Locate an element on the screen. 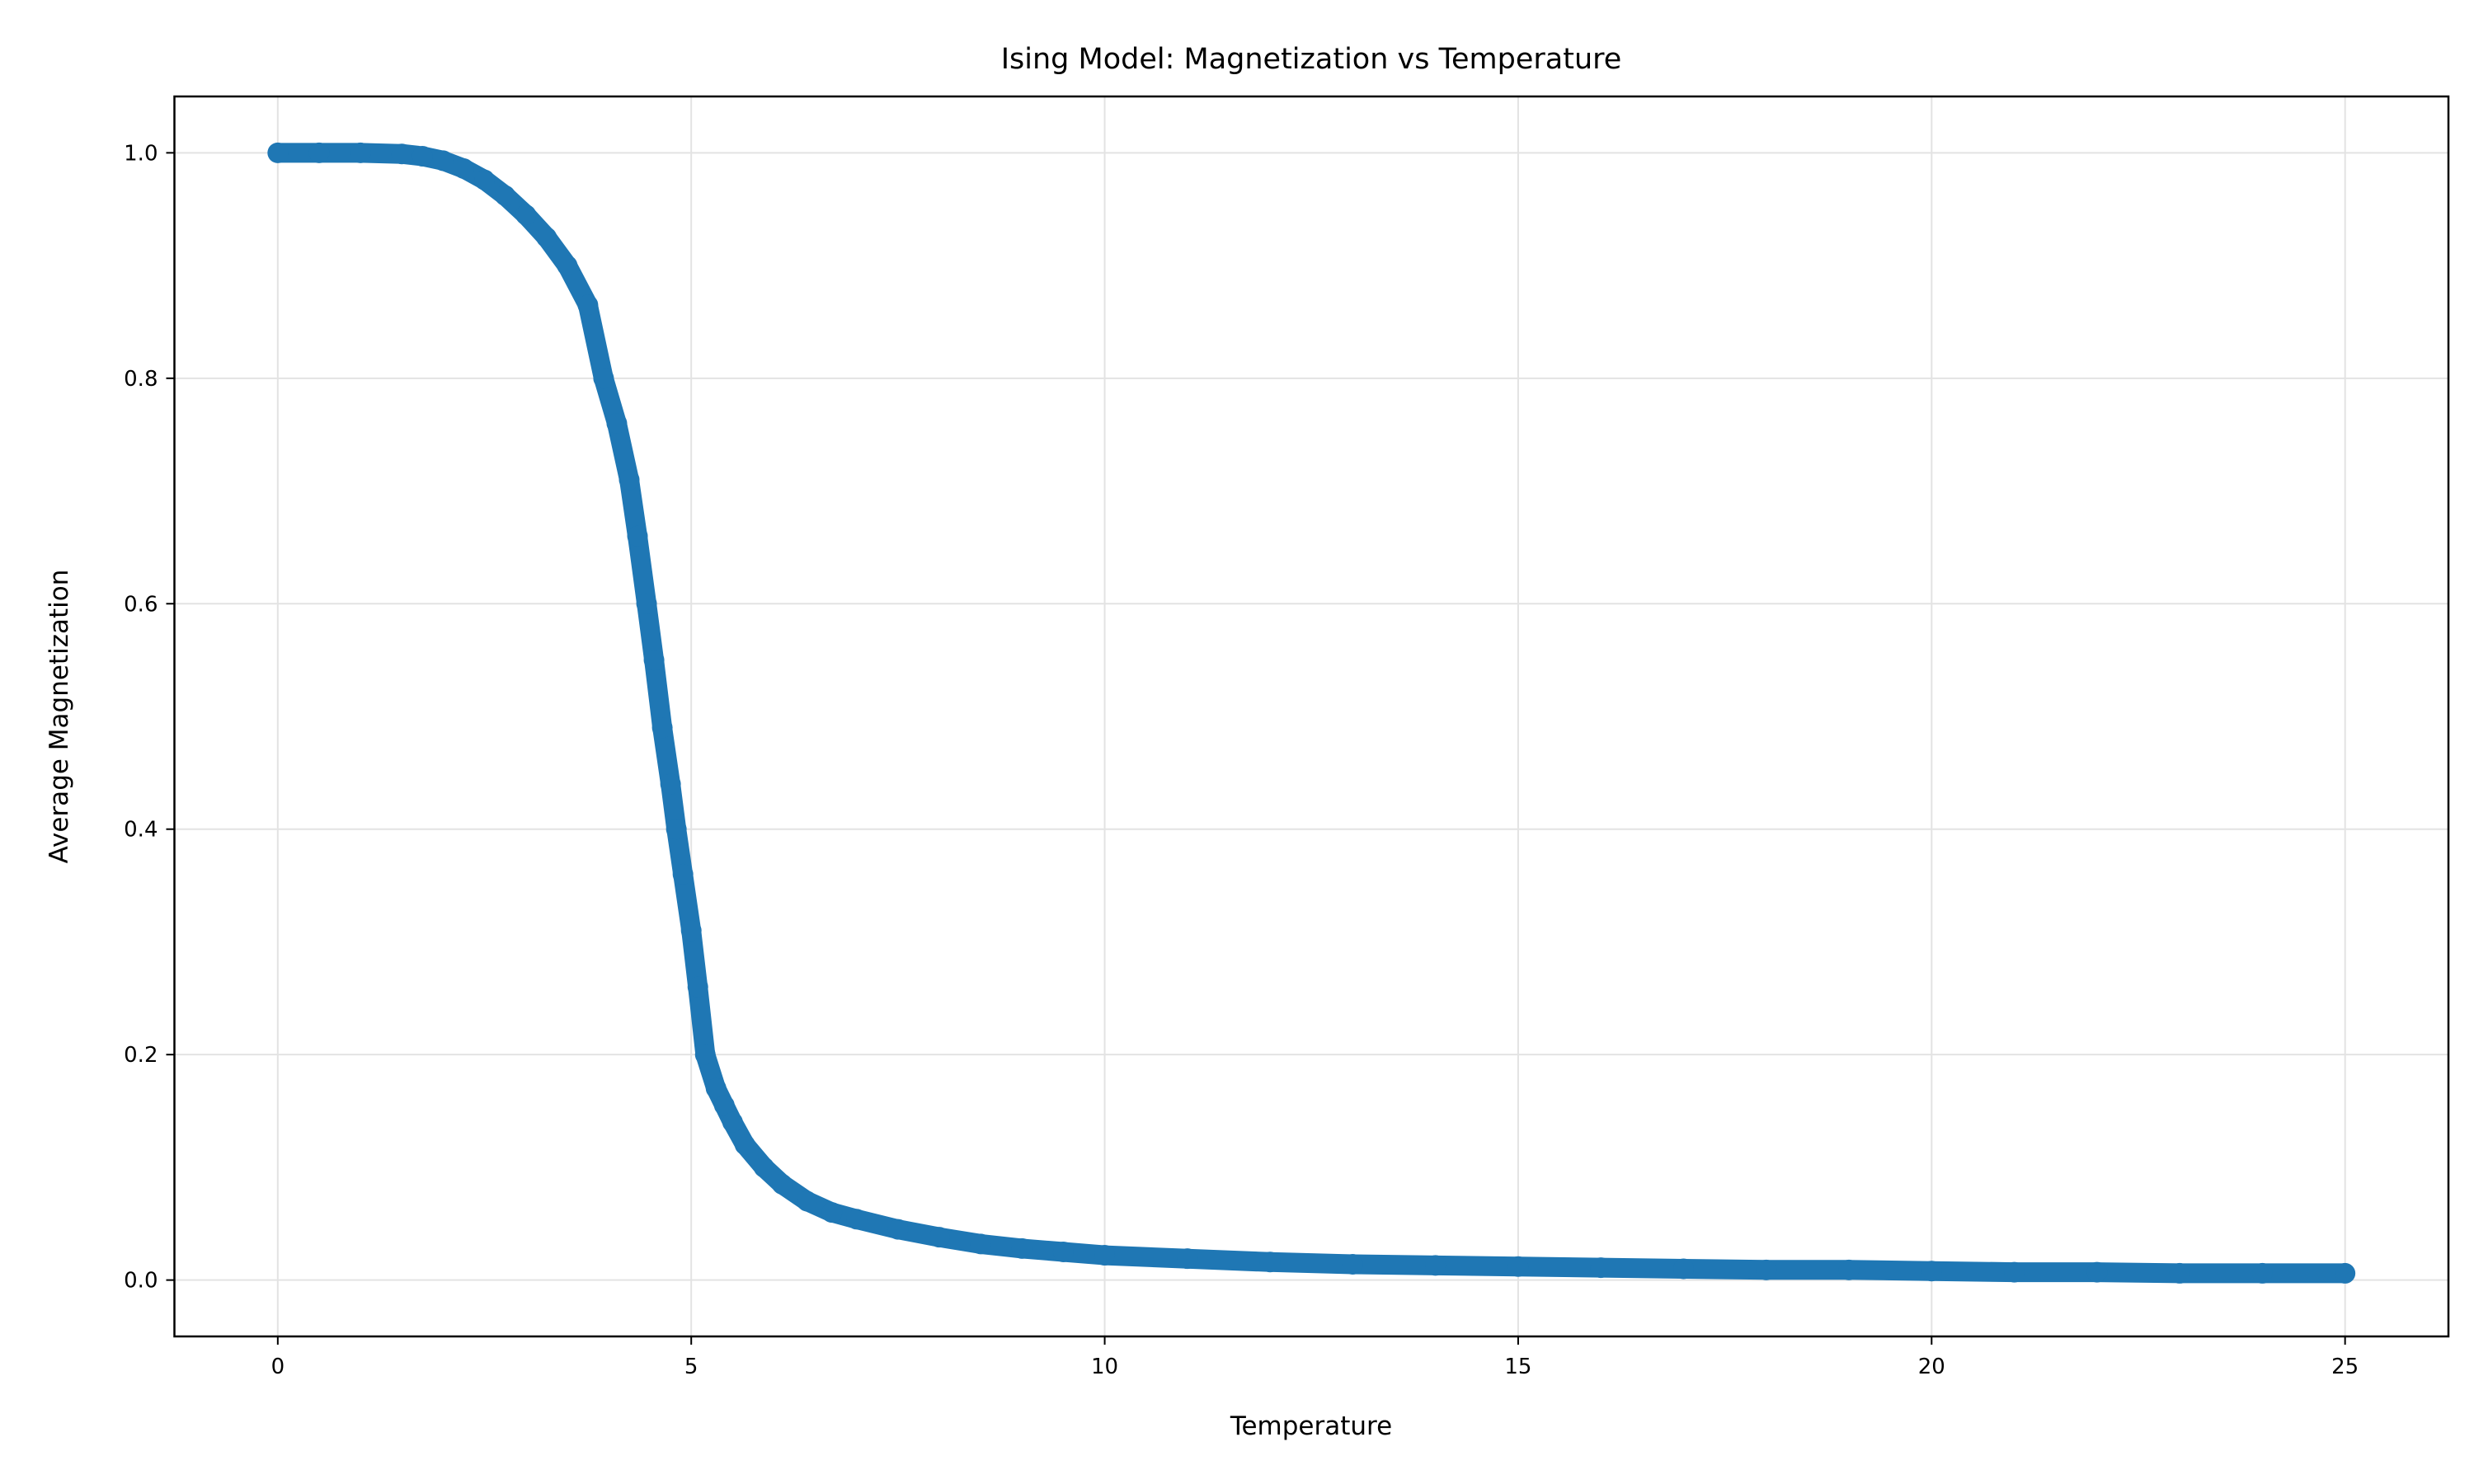  y-tick-label: 0.4 is located at coordinates (141, 830).